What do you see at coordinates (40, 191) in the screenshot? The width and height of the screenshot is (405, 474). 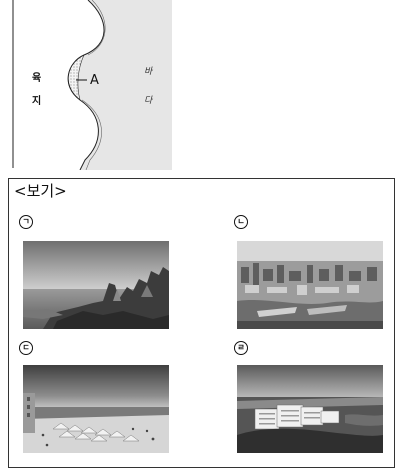 I see `bogi-title: <보기>` at bounding box center [40, 191].